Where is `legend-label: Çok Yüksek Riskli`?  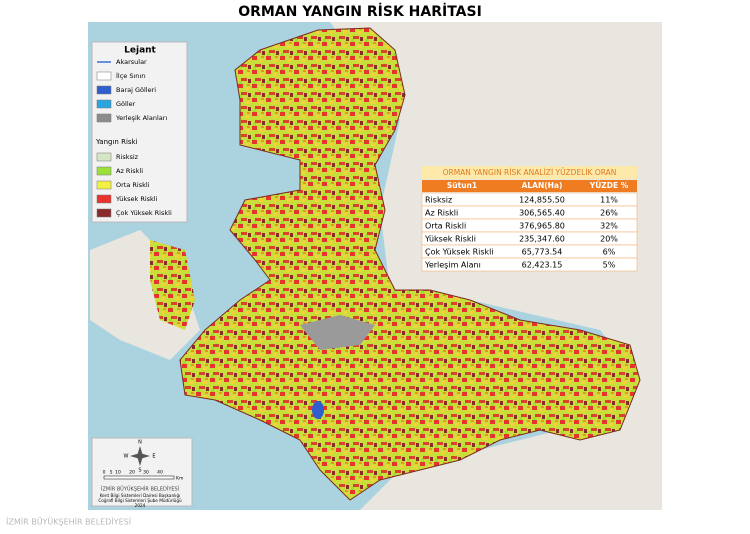
legend-label: Çok Yüksek Riskli is located at coordinates (144, 213).